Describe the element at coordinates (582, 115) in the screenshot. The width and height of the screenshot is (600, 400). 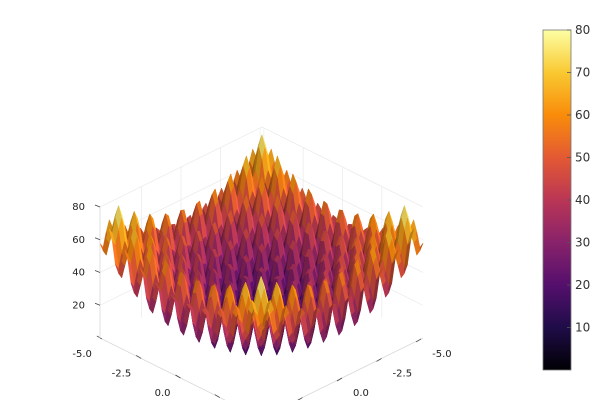
I see `colorbar-tick-label: 60` at that location.